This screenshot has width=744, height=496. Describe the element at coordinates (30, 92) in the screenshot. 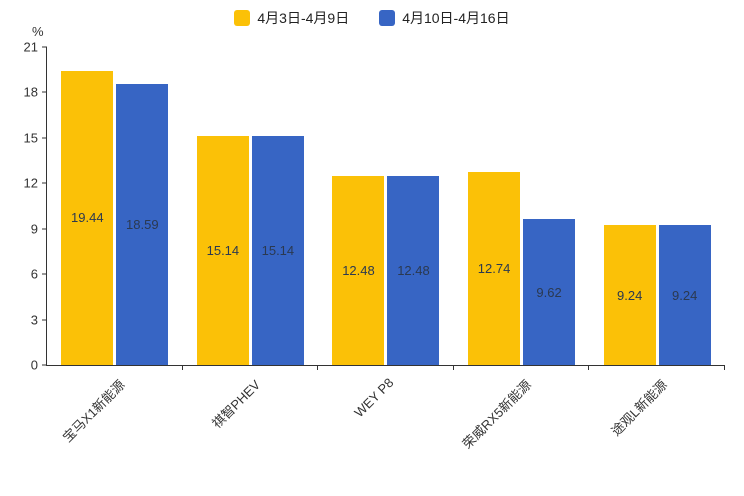

I see `y-tick-label: 18` at that location.